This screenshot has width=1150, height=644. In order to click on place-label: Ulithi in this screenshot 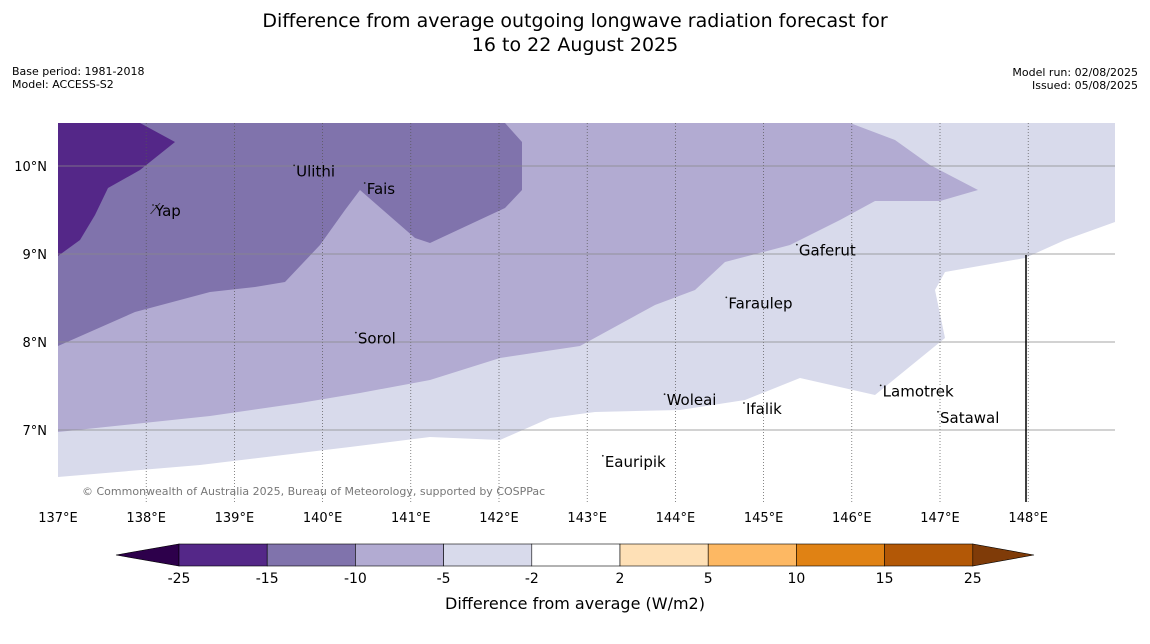, I will do `click(315, 171)`.